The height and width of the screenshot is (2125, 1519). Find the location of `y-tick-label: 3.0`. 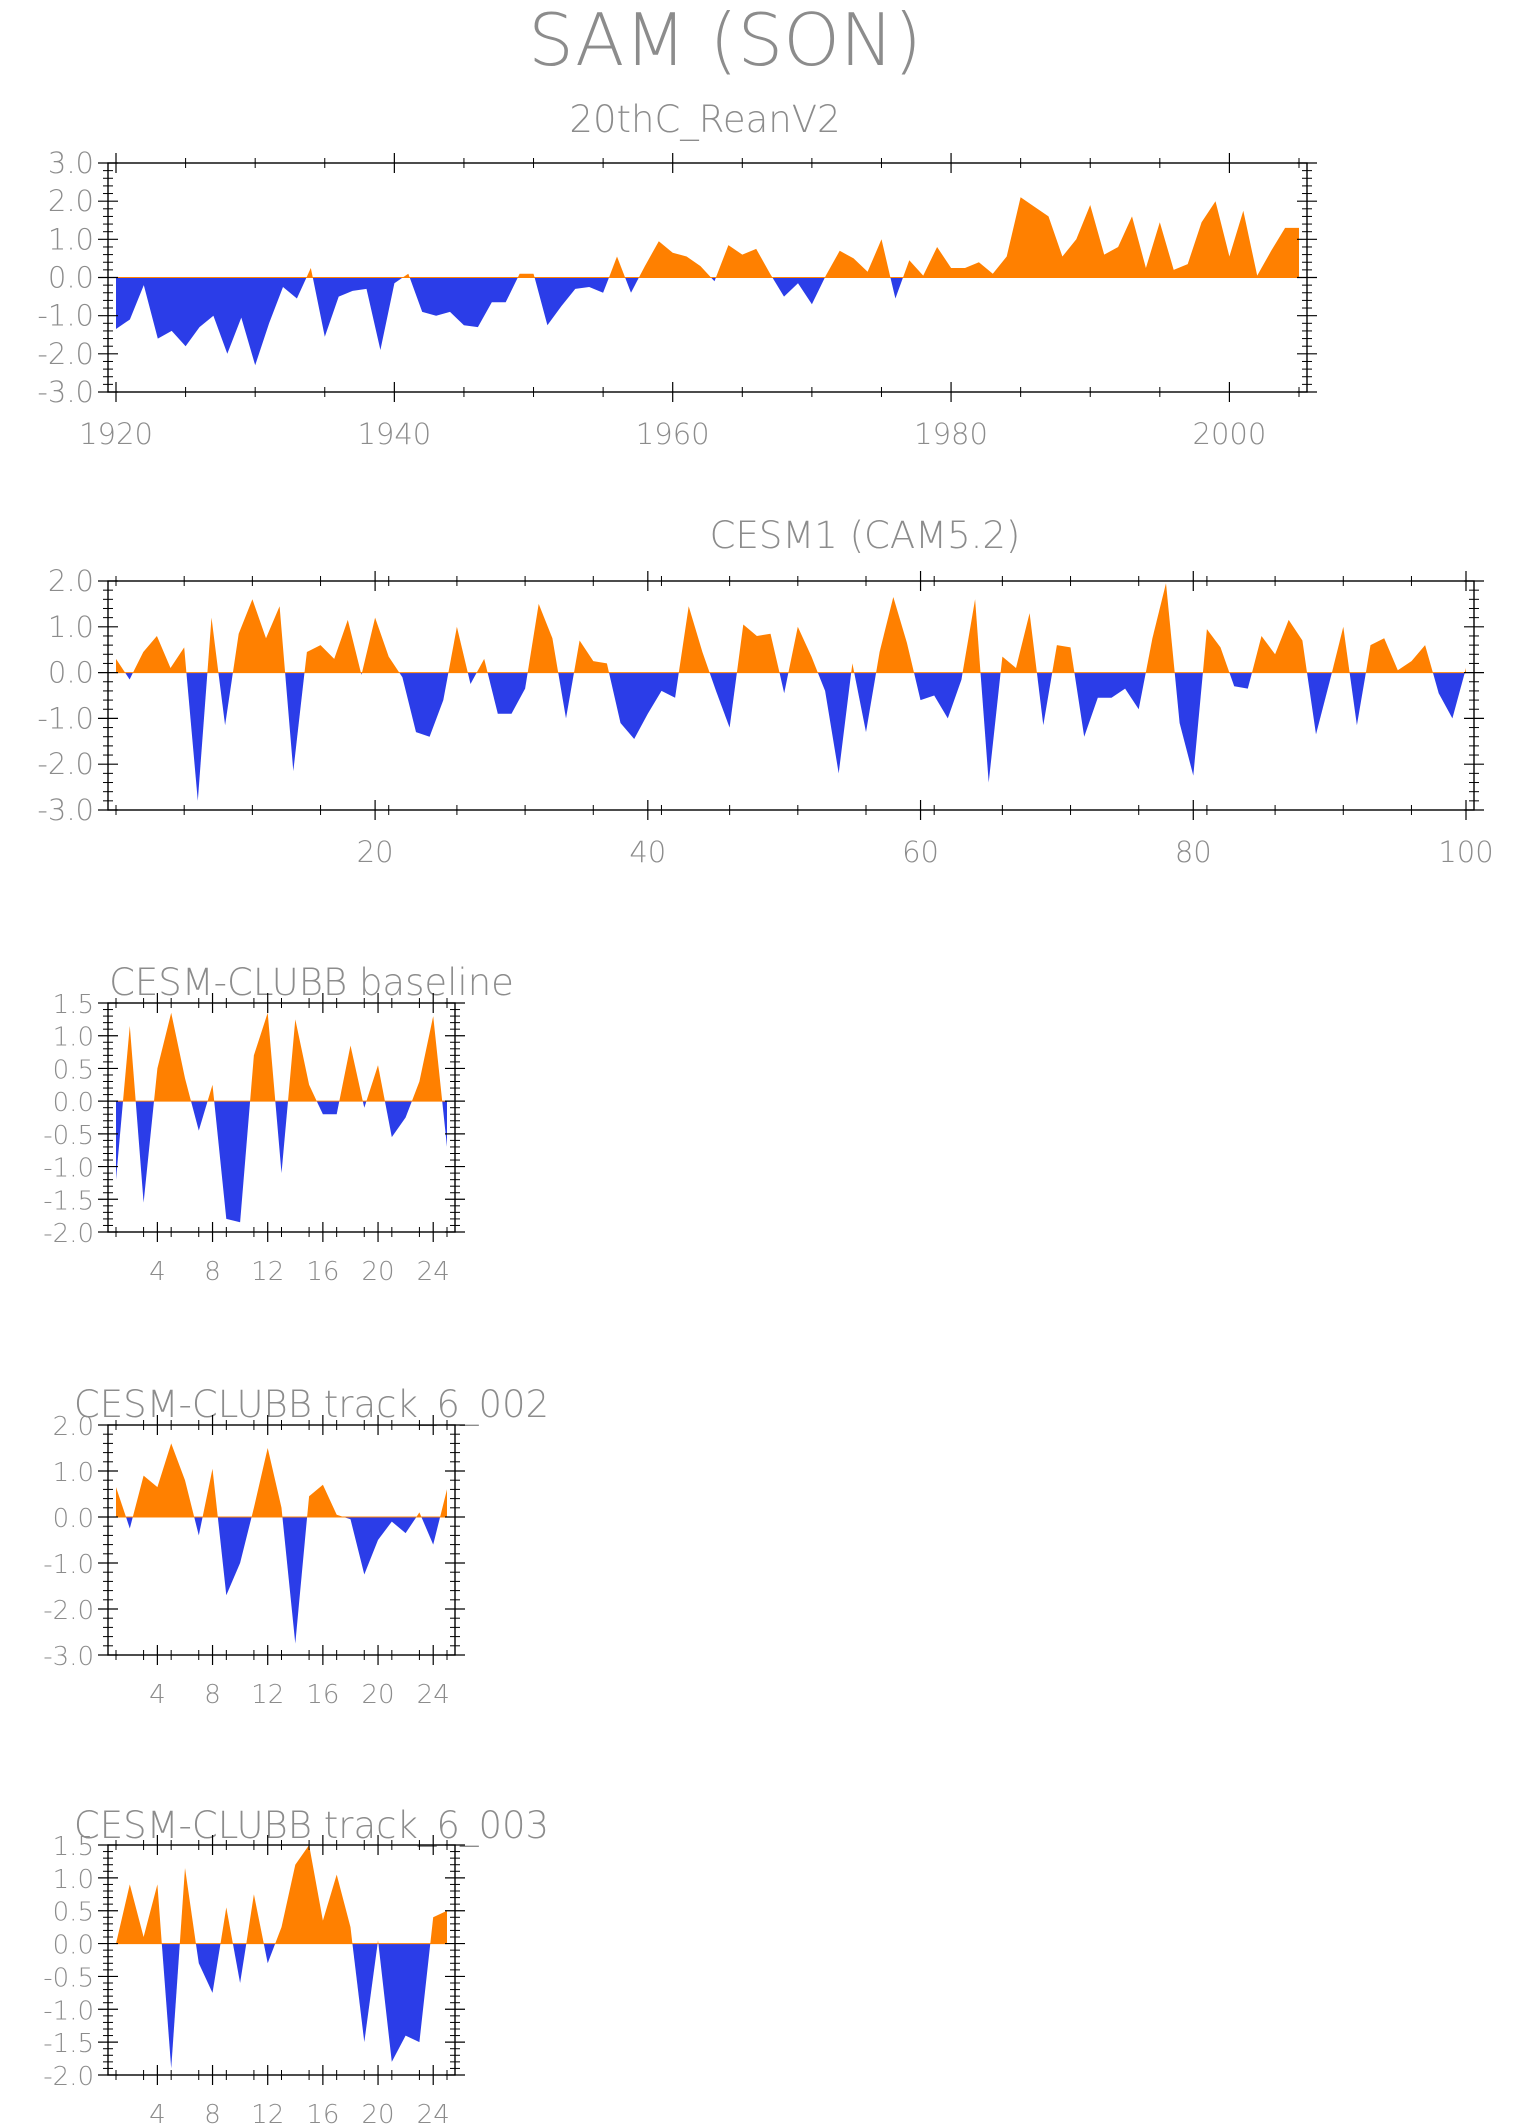

y-tick-label: 3.0 is located at coordinates (71, 163).